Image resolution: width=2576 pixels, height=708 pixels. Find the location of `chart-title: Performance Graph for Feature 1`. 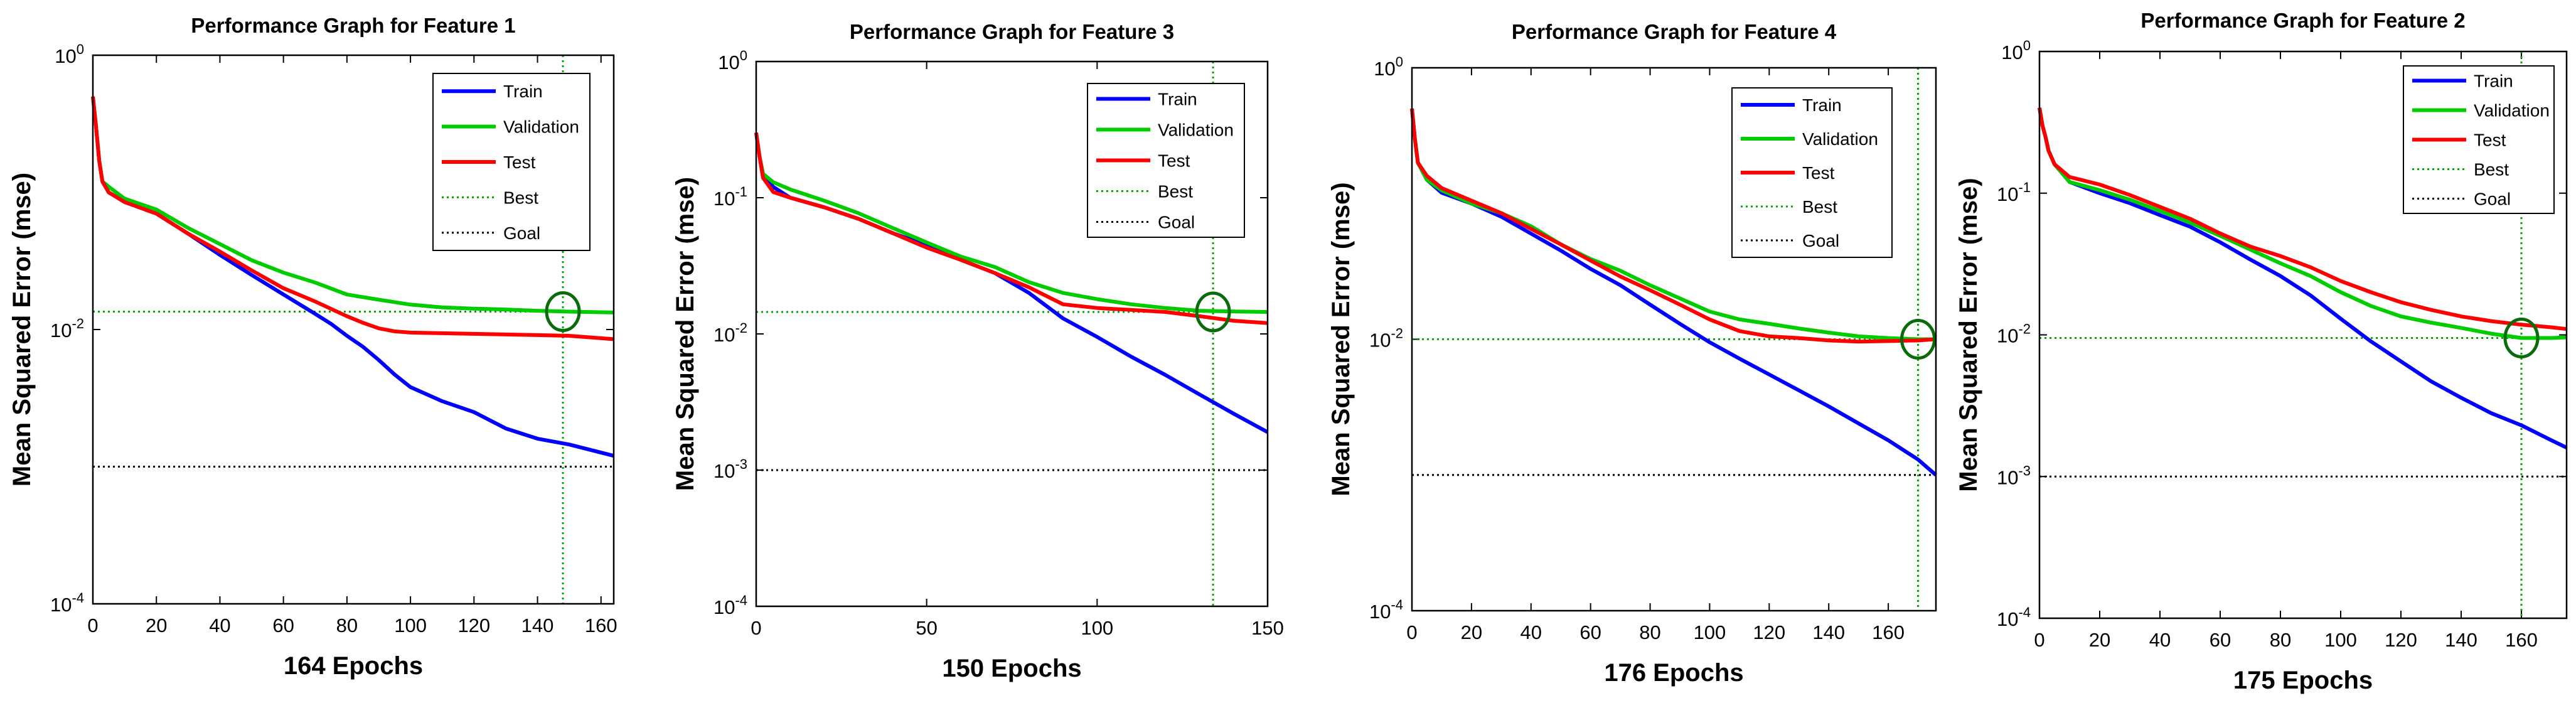

chart-title: Performance Graph for Feature 1 is located at coordinates (353, 25).